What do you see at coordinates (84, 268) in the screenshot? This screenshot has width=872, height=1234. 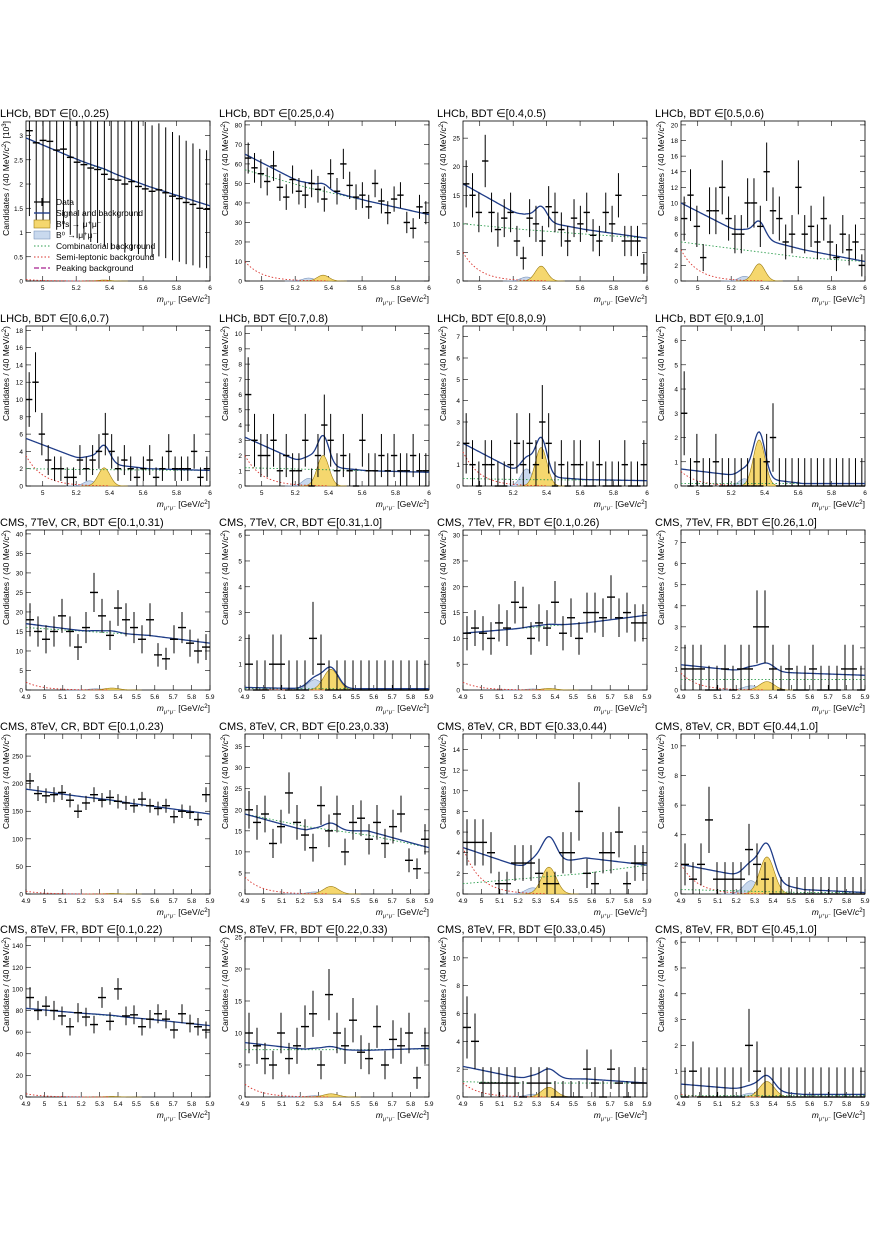 I see `legend-item-peak: Peaking background` at bounding box center [84, 268].